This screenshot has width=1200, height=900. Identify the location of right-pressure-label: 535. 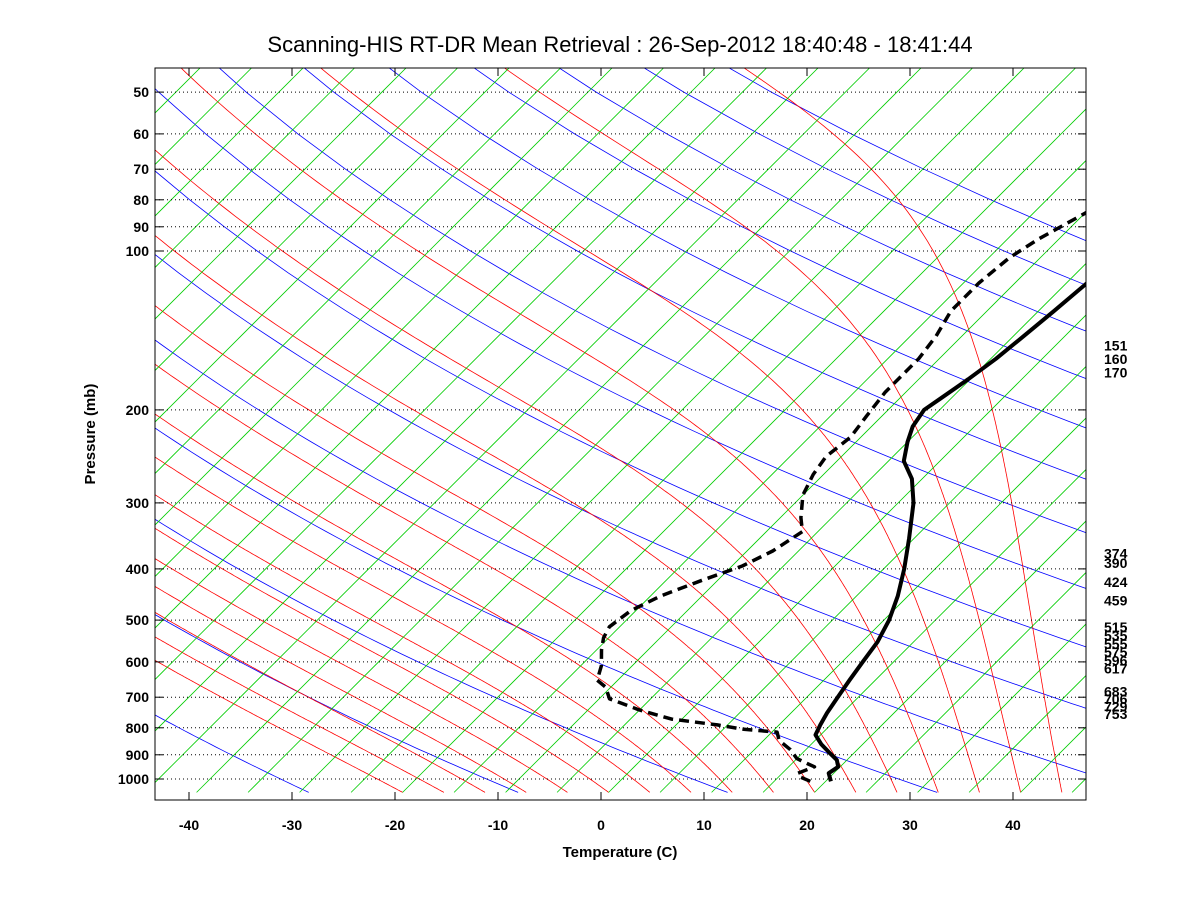
(1116, 636).